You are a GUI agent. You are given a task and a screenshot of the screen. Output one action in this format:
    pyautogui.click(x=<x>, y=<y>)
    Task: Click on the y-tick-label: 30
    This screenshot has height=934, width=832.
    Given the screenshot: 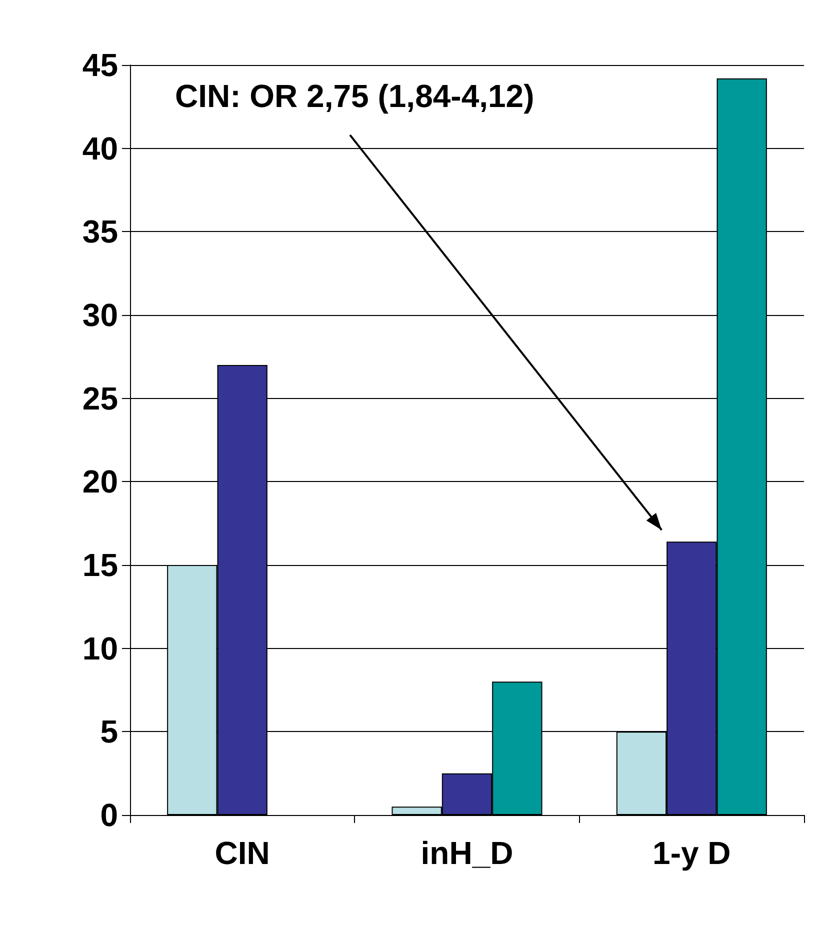 What is the action you would take?
    pyautogui.click(x=100, y=315)
    